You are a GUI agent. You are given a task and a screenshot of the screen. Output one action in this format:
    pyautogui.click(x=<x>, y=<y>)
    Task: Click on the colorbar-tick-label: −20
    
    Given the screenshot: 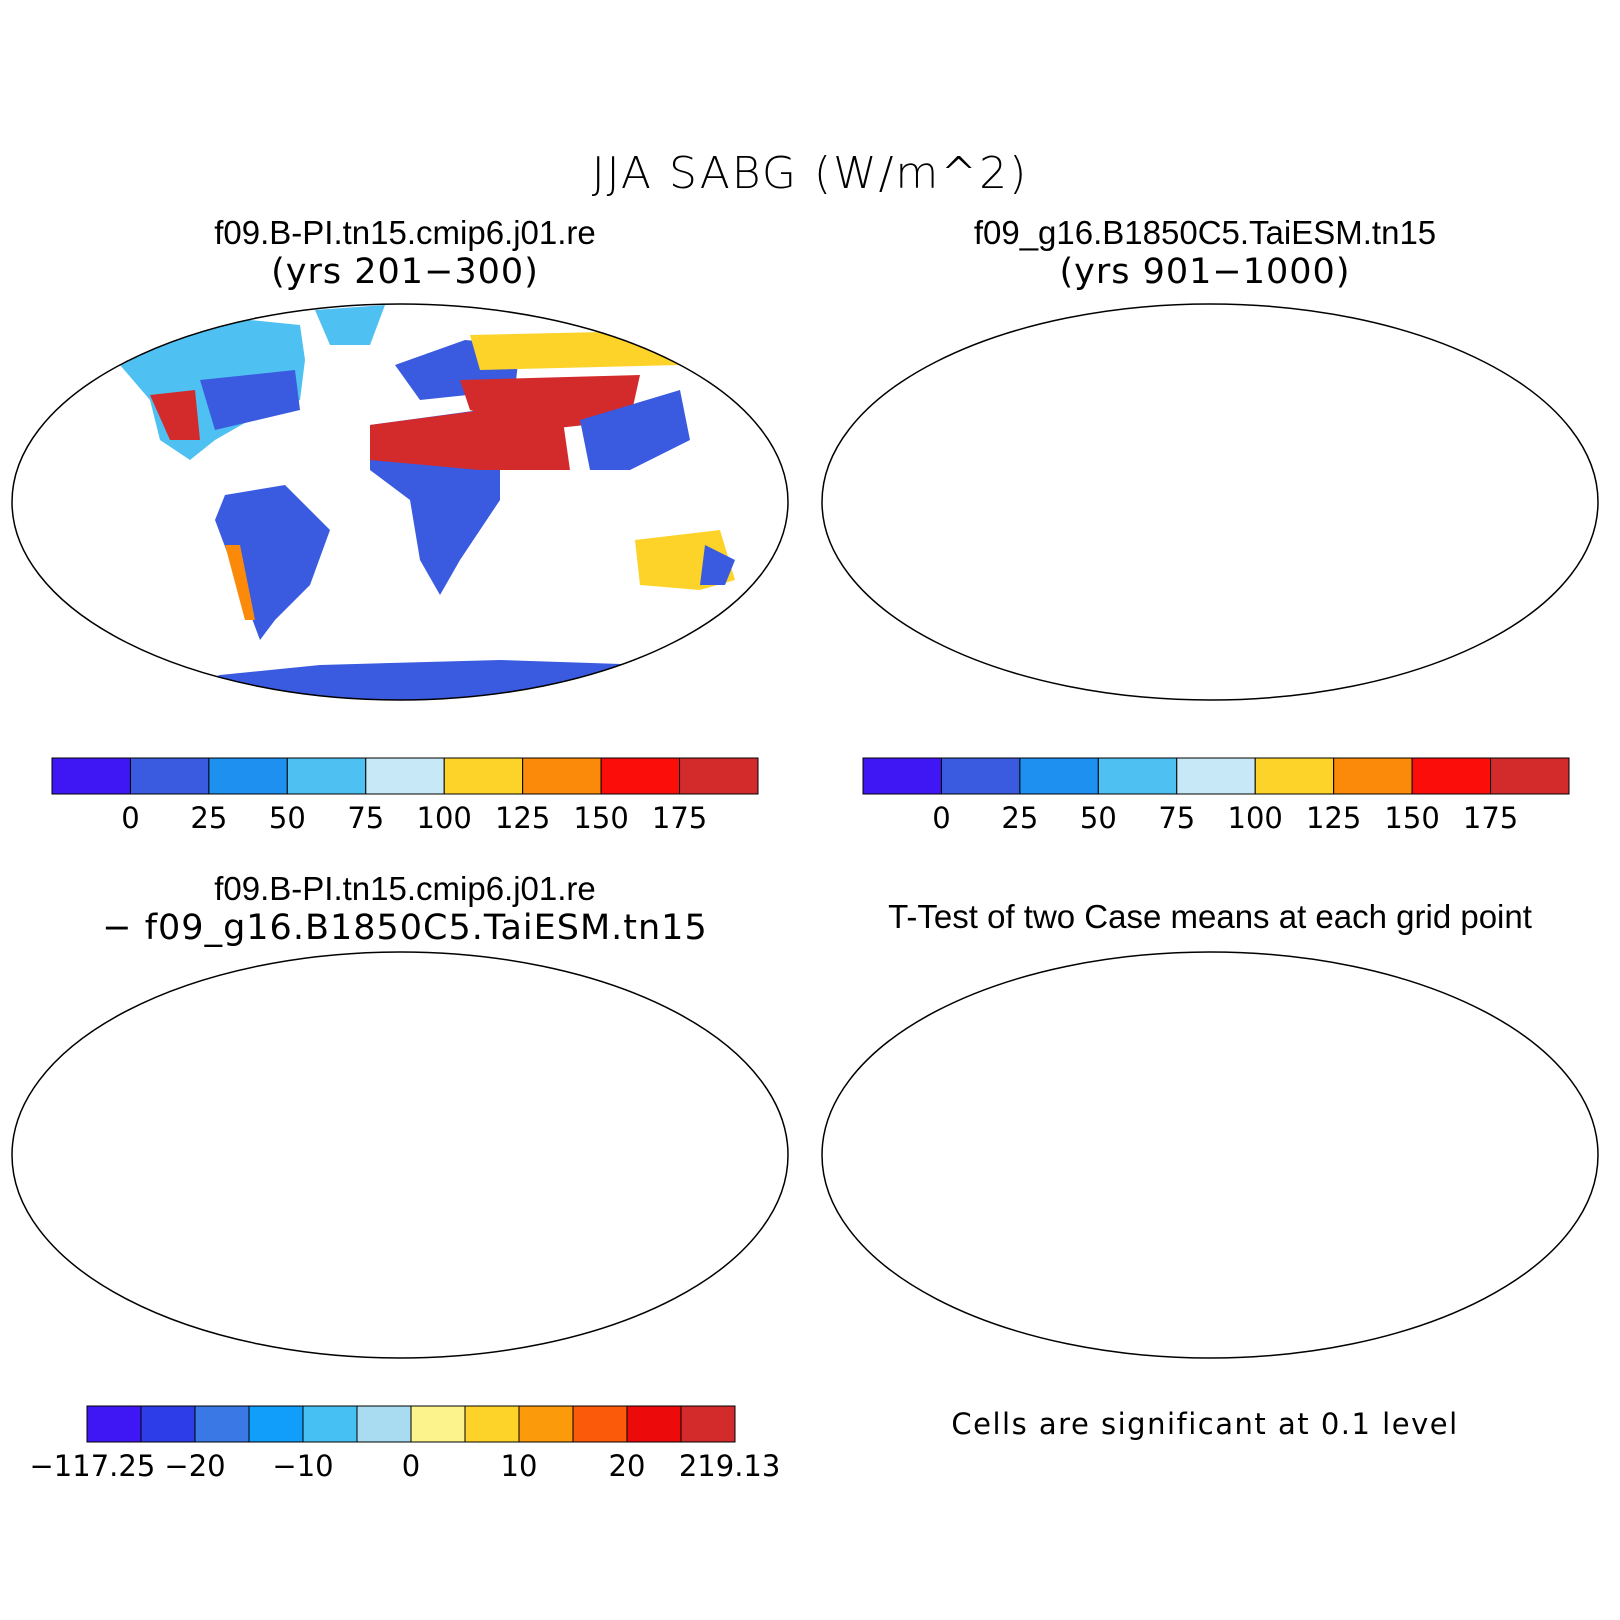 What is the action you would take?
    pyautogui.click(x=194, y=1466)
    